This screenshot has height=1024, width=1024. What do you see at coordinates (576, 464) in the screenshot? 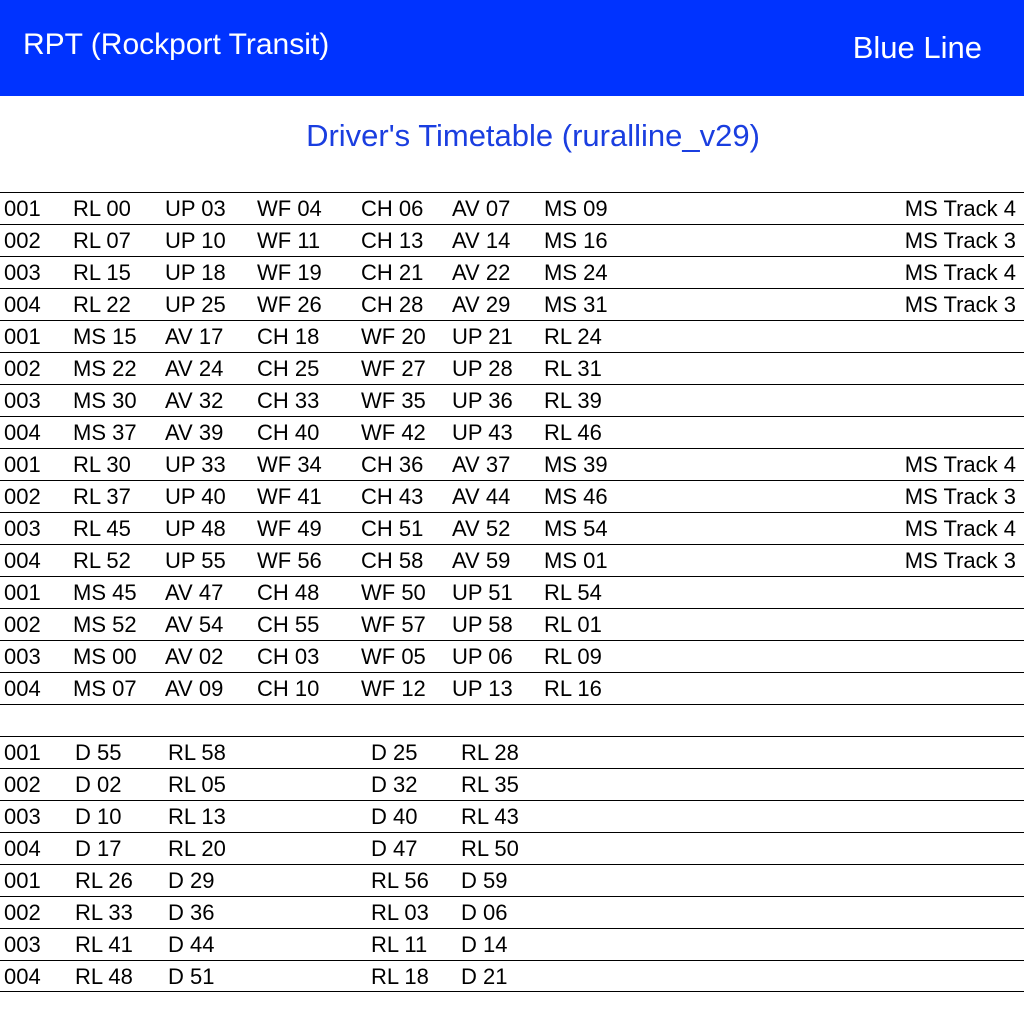
I see `stop-time: MS 39` at bounding box center [576, 464].